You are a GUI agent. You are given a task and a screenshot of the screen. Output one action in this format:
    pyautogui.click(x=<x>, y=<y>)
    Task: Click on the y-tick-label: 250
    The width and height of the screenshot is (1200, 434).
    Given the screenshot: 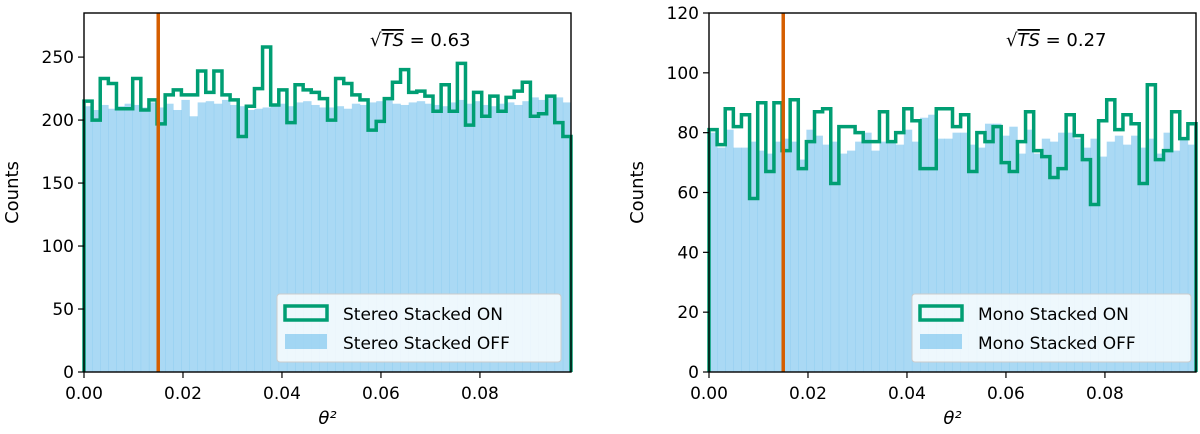 What is the action you would take?
    pyautogui.click(x=58, y=58)
    